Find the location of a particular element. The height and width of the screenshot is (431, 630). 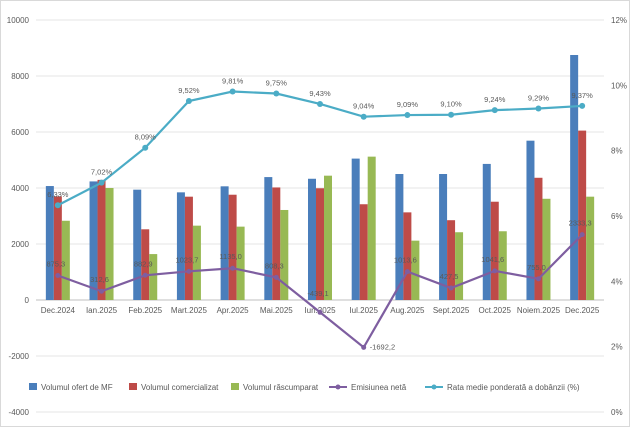

x-tick-label: Oct.2025 is located at coordinates (495, 310).